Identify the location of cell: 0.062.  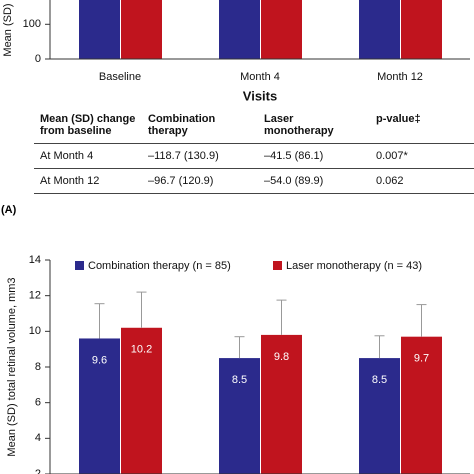
(415, 181).